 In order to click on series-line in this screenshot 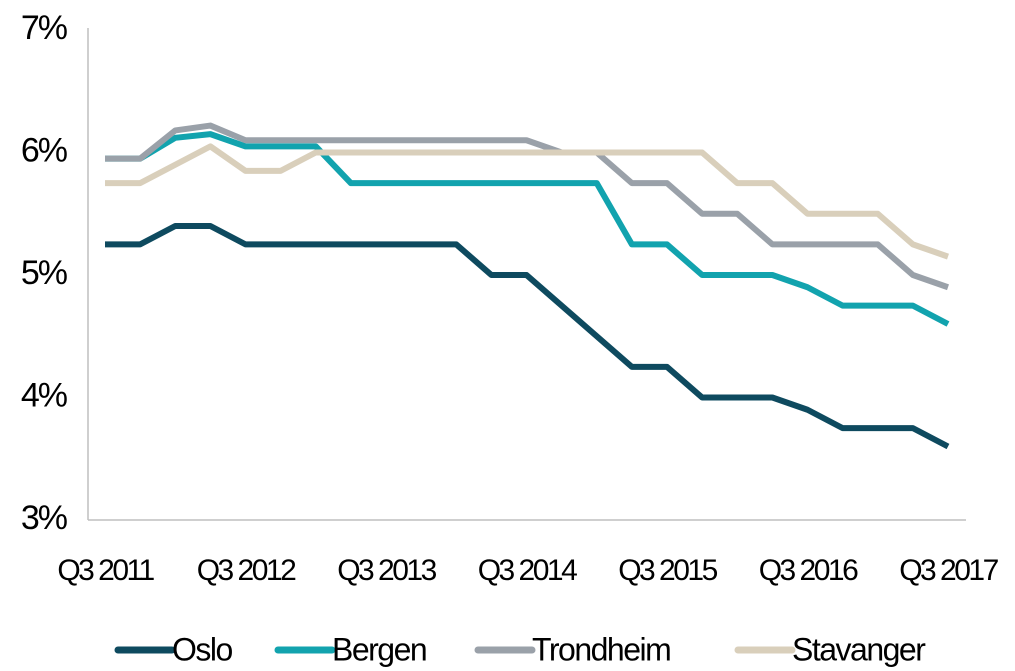, I will do `click(527, 201)`.